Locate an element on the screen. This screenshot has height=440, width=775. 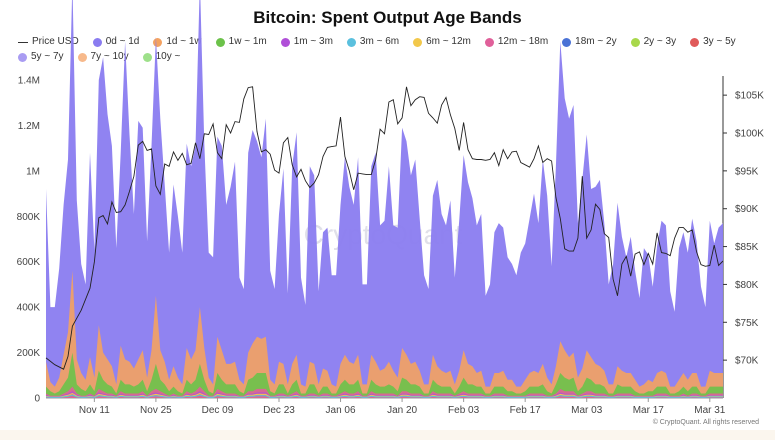
legend-label: 18m ~ 2y is located at coordinates (596, 41).